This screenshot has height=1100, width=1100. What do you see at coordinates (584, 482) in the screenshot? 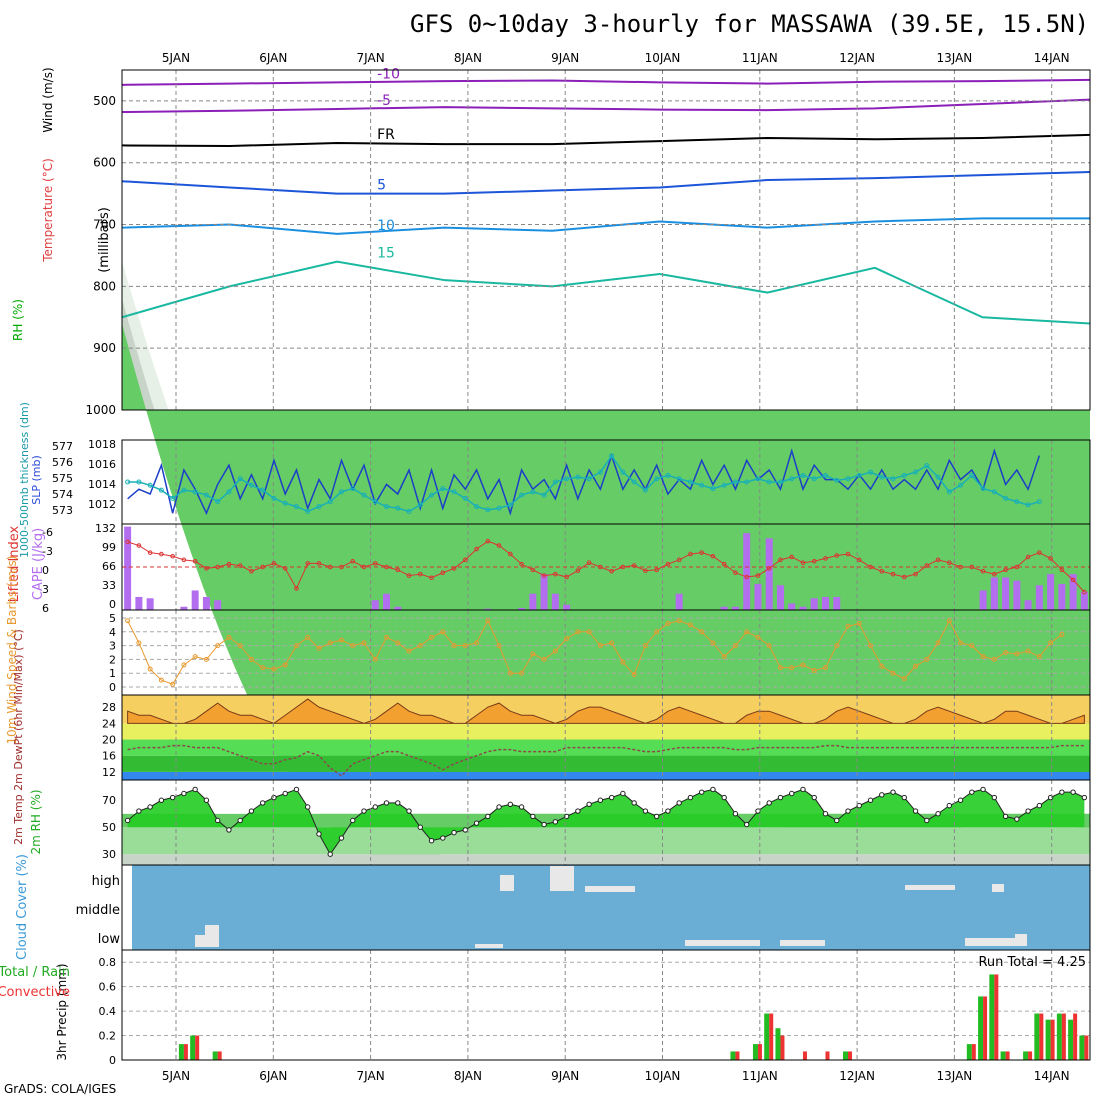
I see `slp-line` at bounding box center [584, 482].